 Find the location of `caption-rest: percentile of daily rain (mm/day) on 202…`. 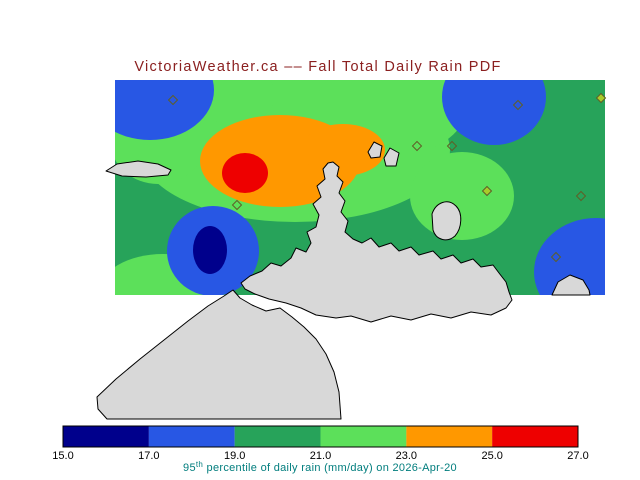

caption-rest: percentile of daily rain (mm/day) on 202… is located at coordinates (330, 468).